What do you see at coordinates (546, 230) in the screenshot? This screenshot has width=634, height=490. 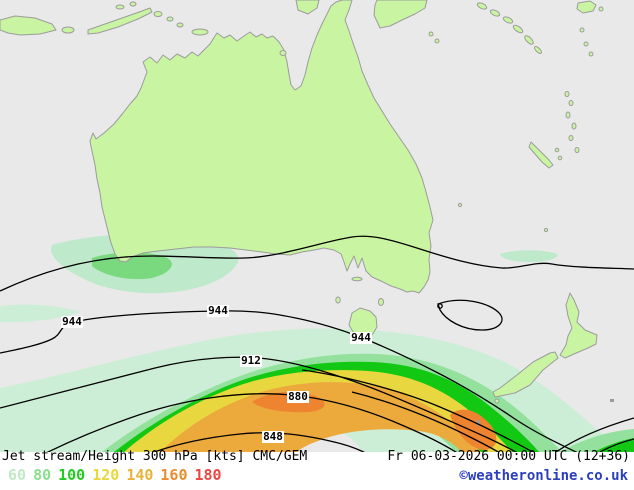 I see `norfolk-island` at bounding box center [546, 230].